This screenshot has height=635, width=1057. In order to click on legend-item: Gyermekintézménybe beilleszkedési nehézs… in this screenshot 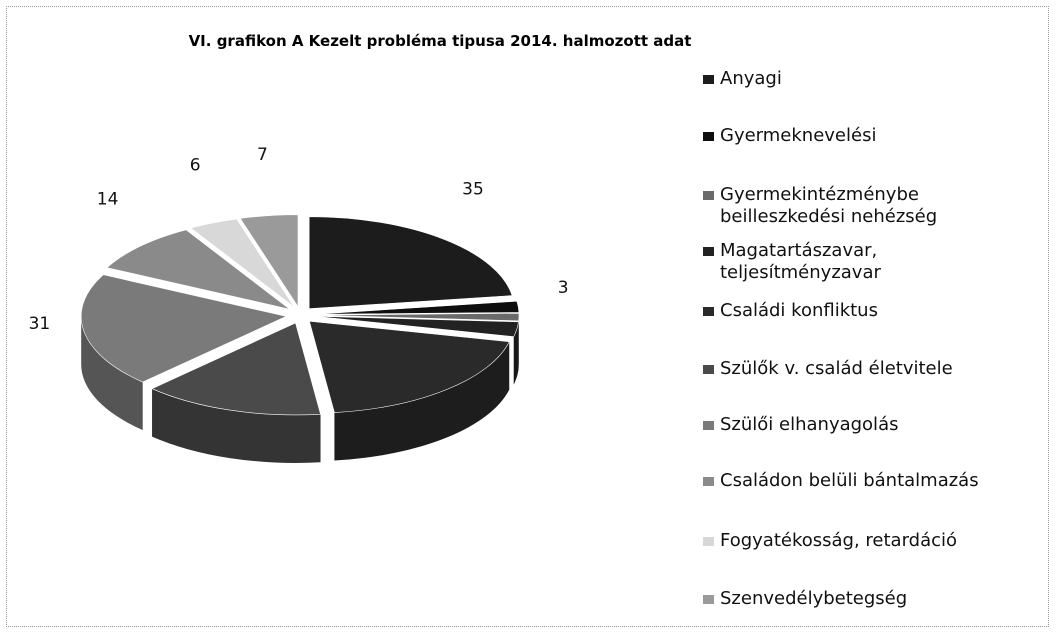, I will do `click(868, 206)`.